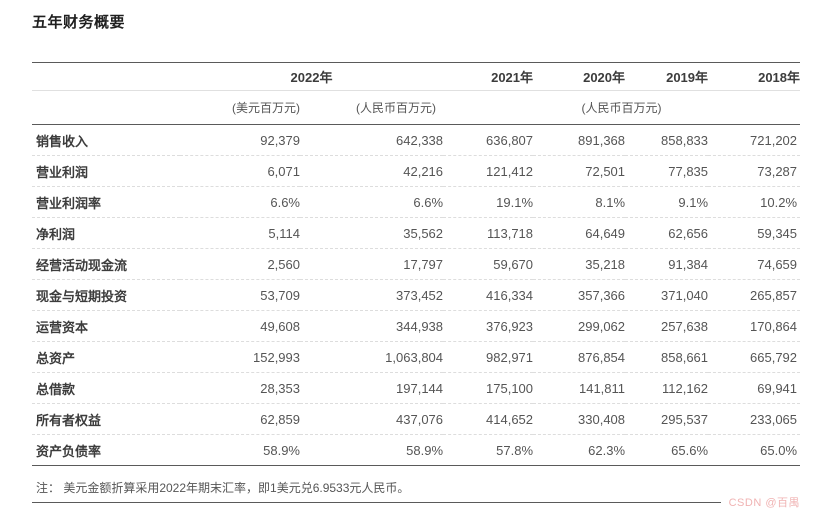 This screenshot has width=830, height=520. What do you see at coordinates (667, 419) in the screenshot?
I see `value-cell: 295,537` at bounding box center [667, 419].